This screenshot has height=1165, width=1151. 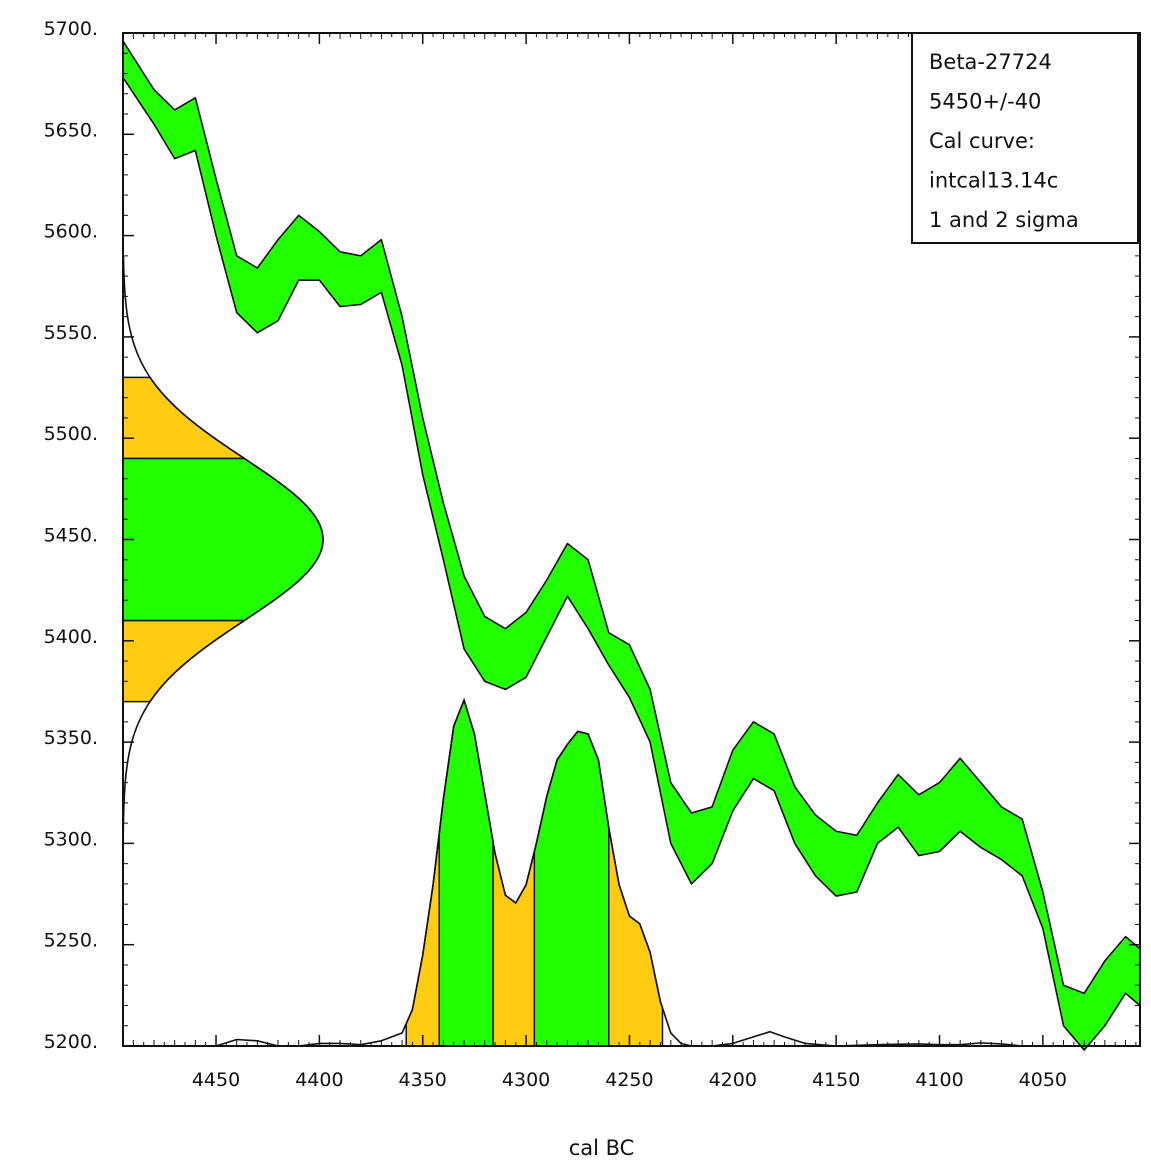 I want to click on y-tick-label: 5250., so click(x=71, y=941).